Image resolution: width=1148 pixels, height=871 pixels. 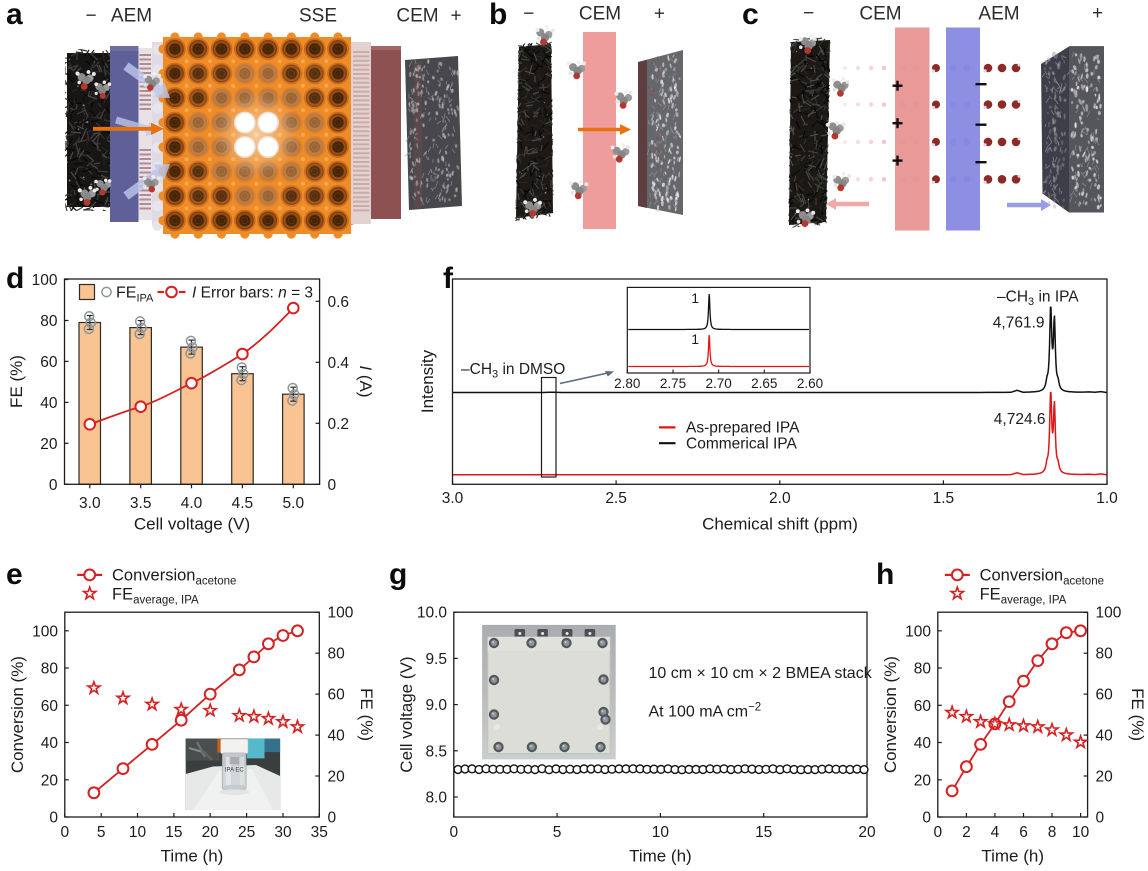 What do you see at coordinates (283, 832) in the screenshot?
I see `svg-text: 30` at bounding box center [283, 832].